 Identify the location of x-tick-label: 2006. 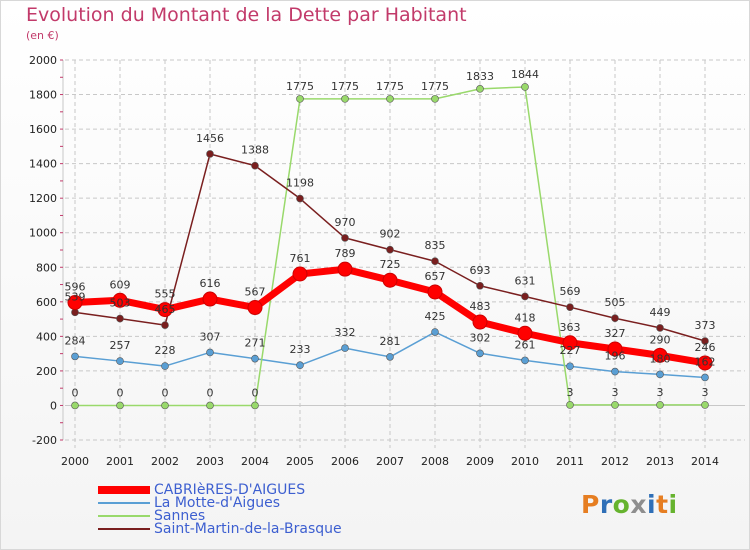
(345, 461).